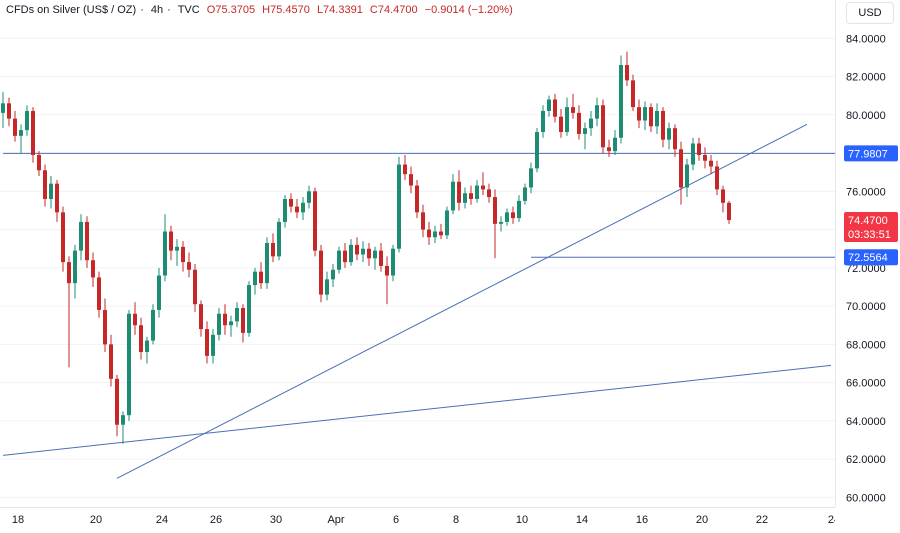 The image size is (900, 533). I want to click on last-price-label-bg, so click(871, 227).